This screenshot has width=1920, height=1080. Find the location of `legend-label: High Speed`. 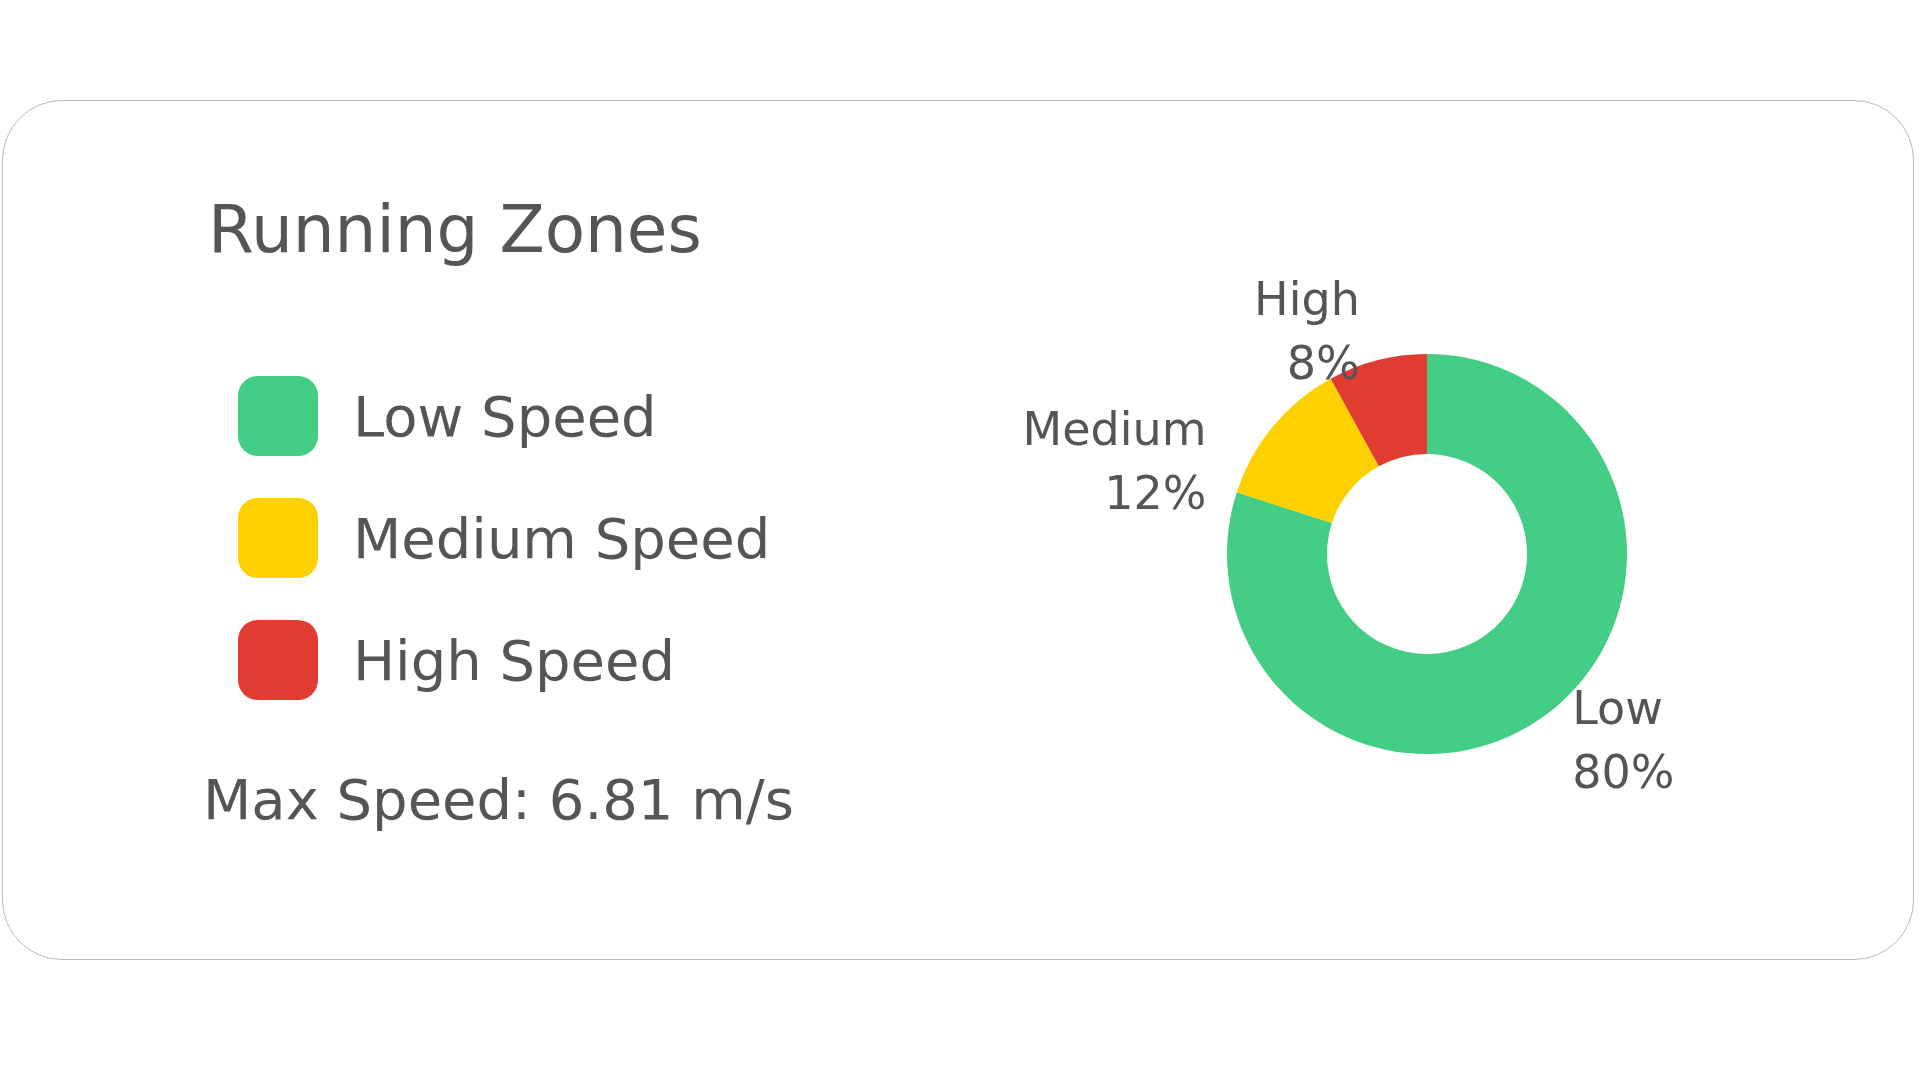

legend-label: High Speed is located at coordinates (514, 660).